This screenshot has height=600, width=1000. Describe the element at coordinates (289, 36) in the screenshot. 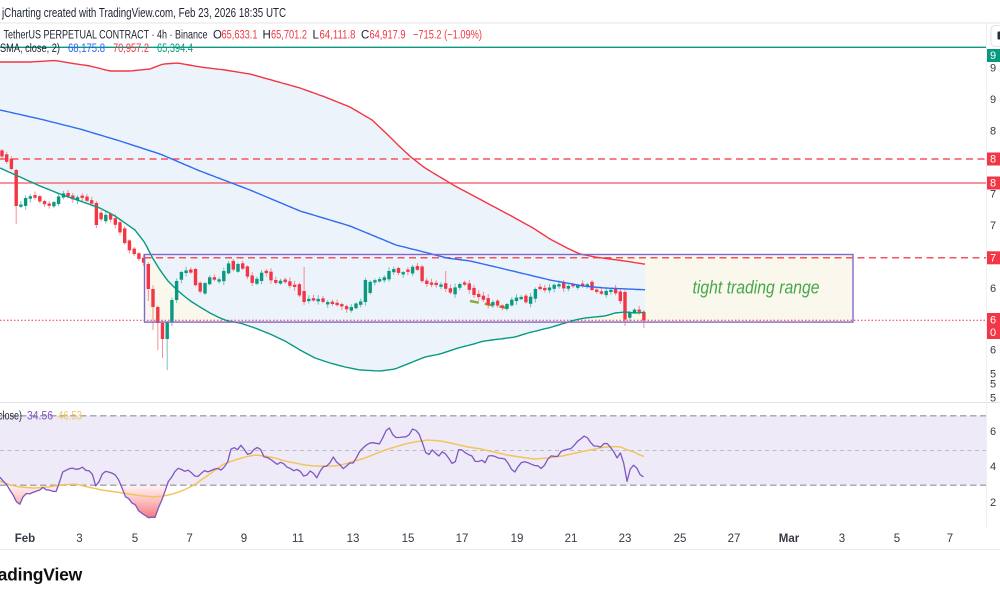

I see `svg-text: 65,701.2` at that location.